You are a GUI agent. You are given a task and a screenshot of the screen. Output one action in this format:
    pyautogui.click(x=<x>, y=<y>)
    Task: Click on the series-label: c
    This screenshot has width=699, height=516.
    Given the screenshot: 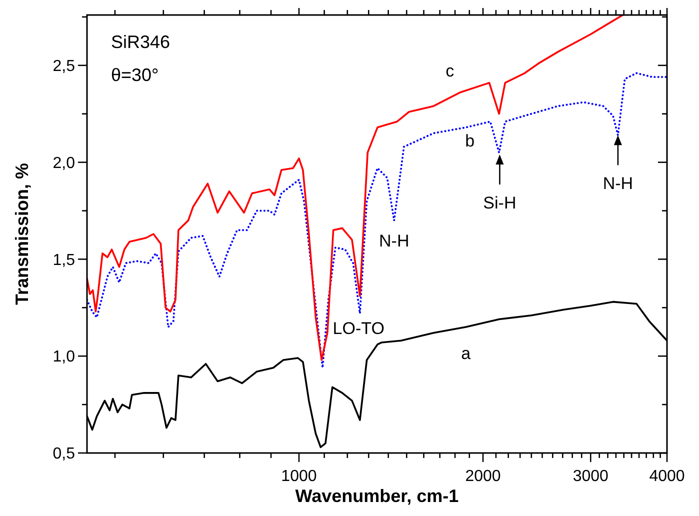 What is the action you would take?
    pyautogui.click(x=450, y=70)
    